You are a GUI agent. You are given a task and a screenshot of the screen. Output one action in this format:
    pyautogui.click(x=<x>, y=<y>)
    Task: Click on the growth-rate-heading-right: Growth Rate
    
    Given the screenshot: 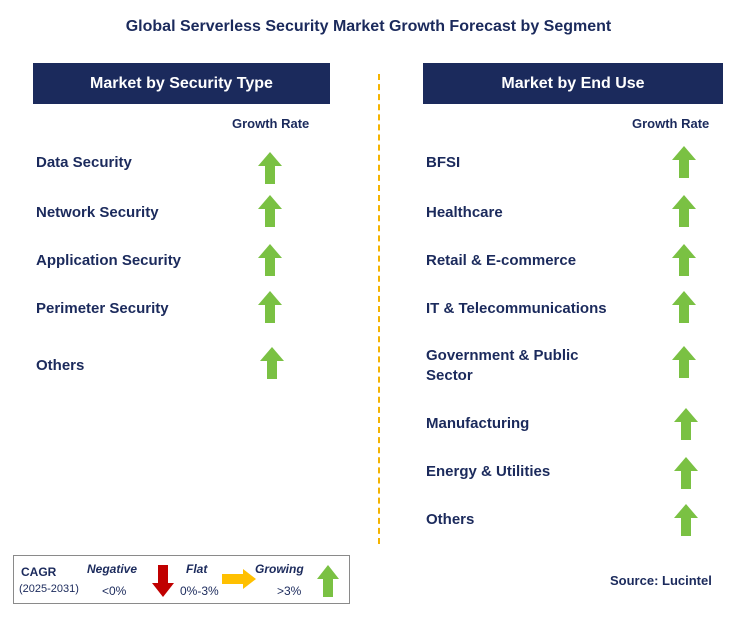 What is the action you would take?
    pyautogui.click(x=671, y=123)
    